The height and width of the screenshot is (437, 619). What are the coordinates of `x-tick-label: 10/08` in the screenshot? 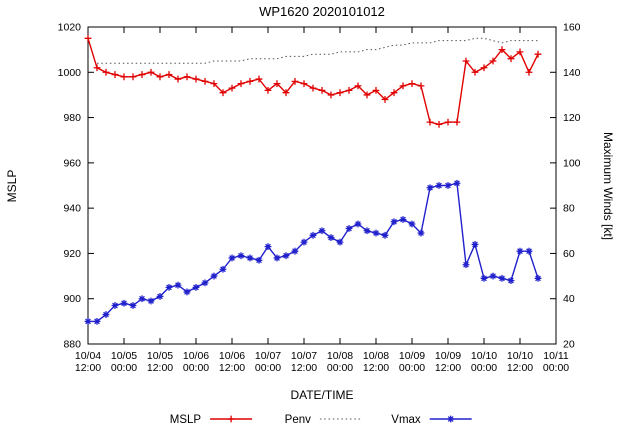 It's located at (376, 356).